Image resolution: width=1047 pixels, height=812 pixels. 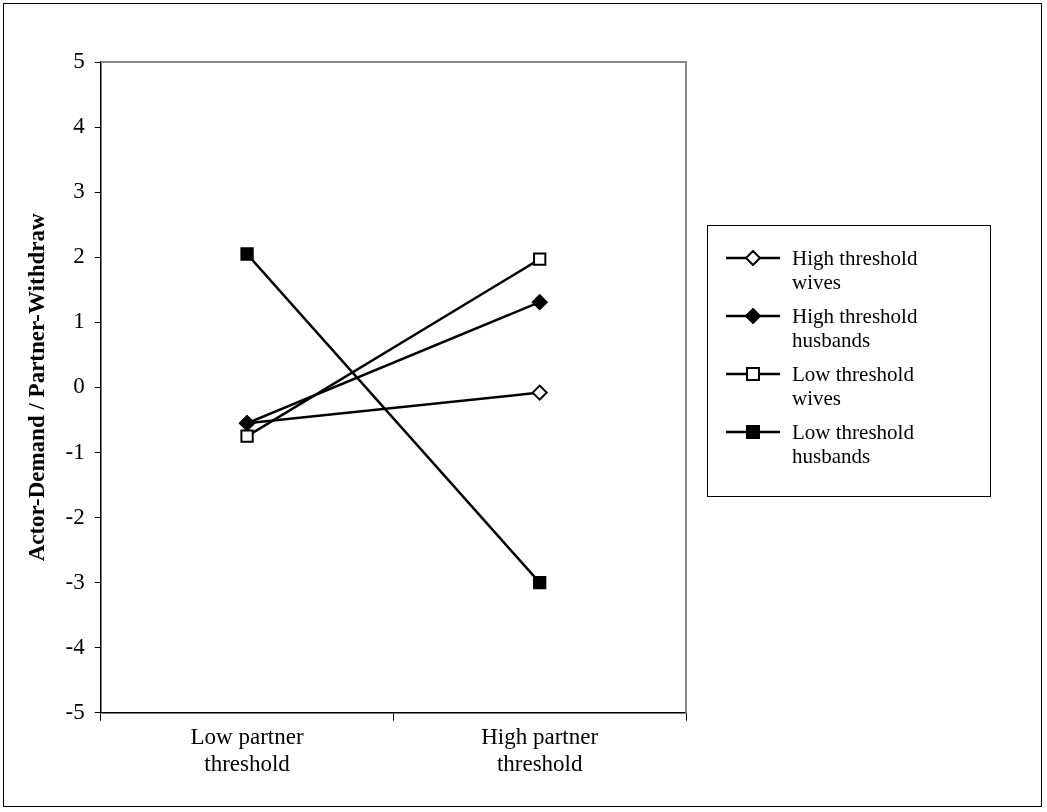 What do you see at coordinates (36, 387) in the screenshot?
I see `y-axis-title: Actor-Demand / Partner-Withdraw` at bounding box center [36, 387].